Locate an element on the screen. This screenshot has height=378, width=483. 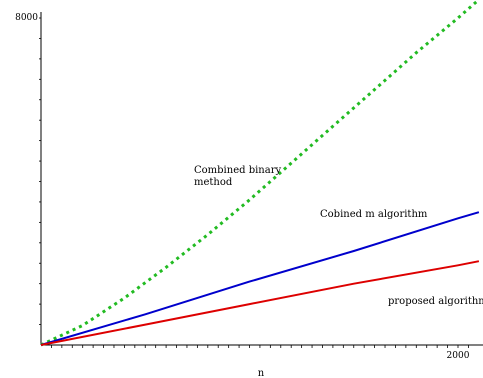
annotation-cobined-m-line-1: Cobined m algorithm is located at coordinates (374, 214).